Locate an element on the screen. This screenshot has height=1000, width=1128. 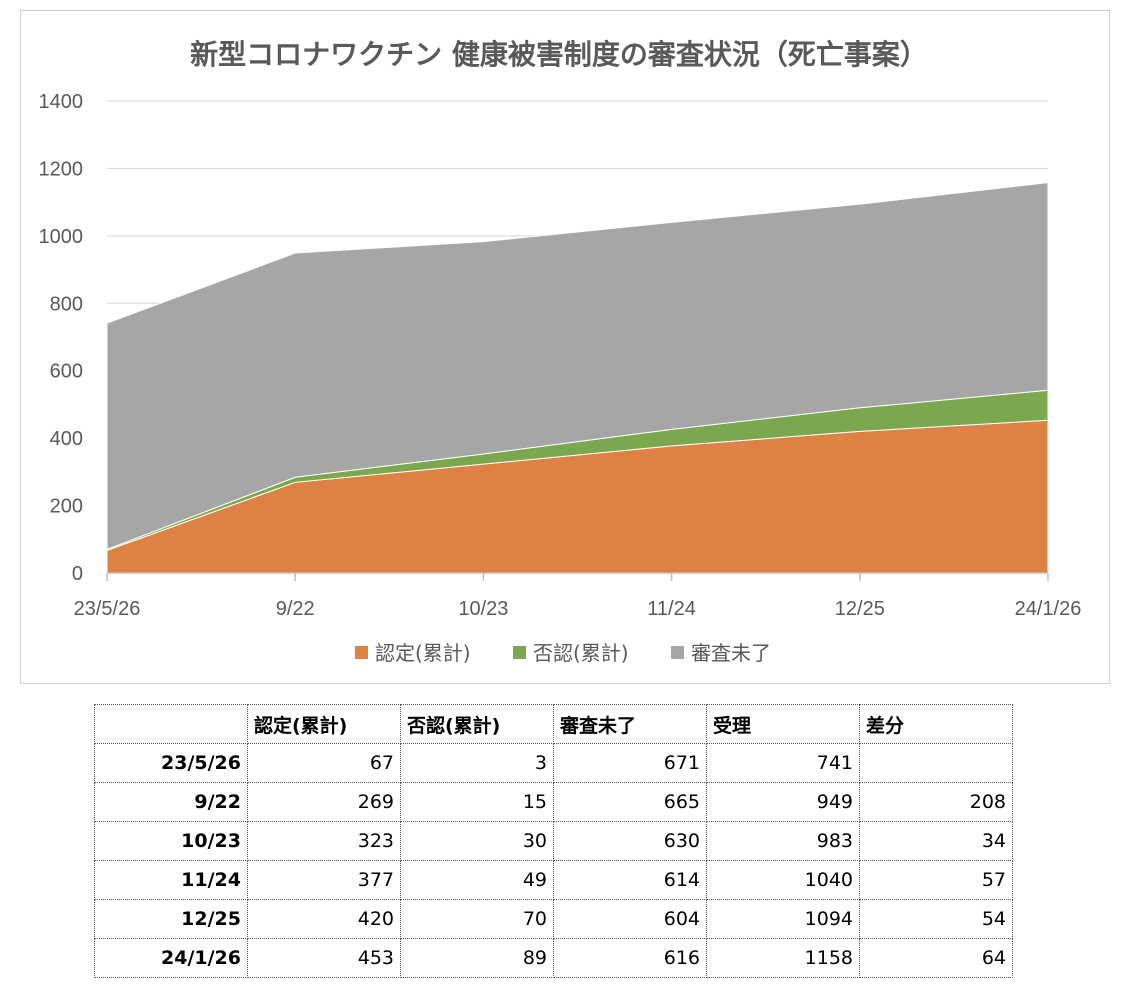
y-tick-label: 800 is located at coordinates (66, 304).